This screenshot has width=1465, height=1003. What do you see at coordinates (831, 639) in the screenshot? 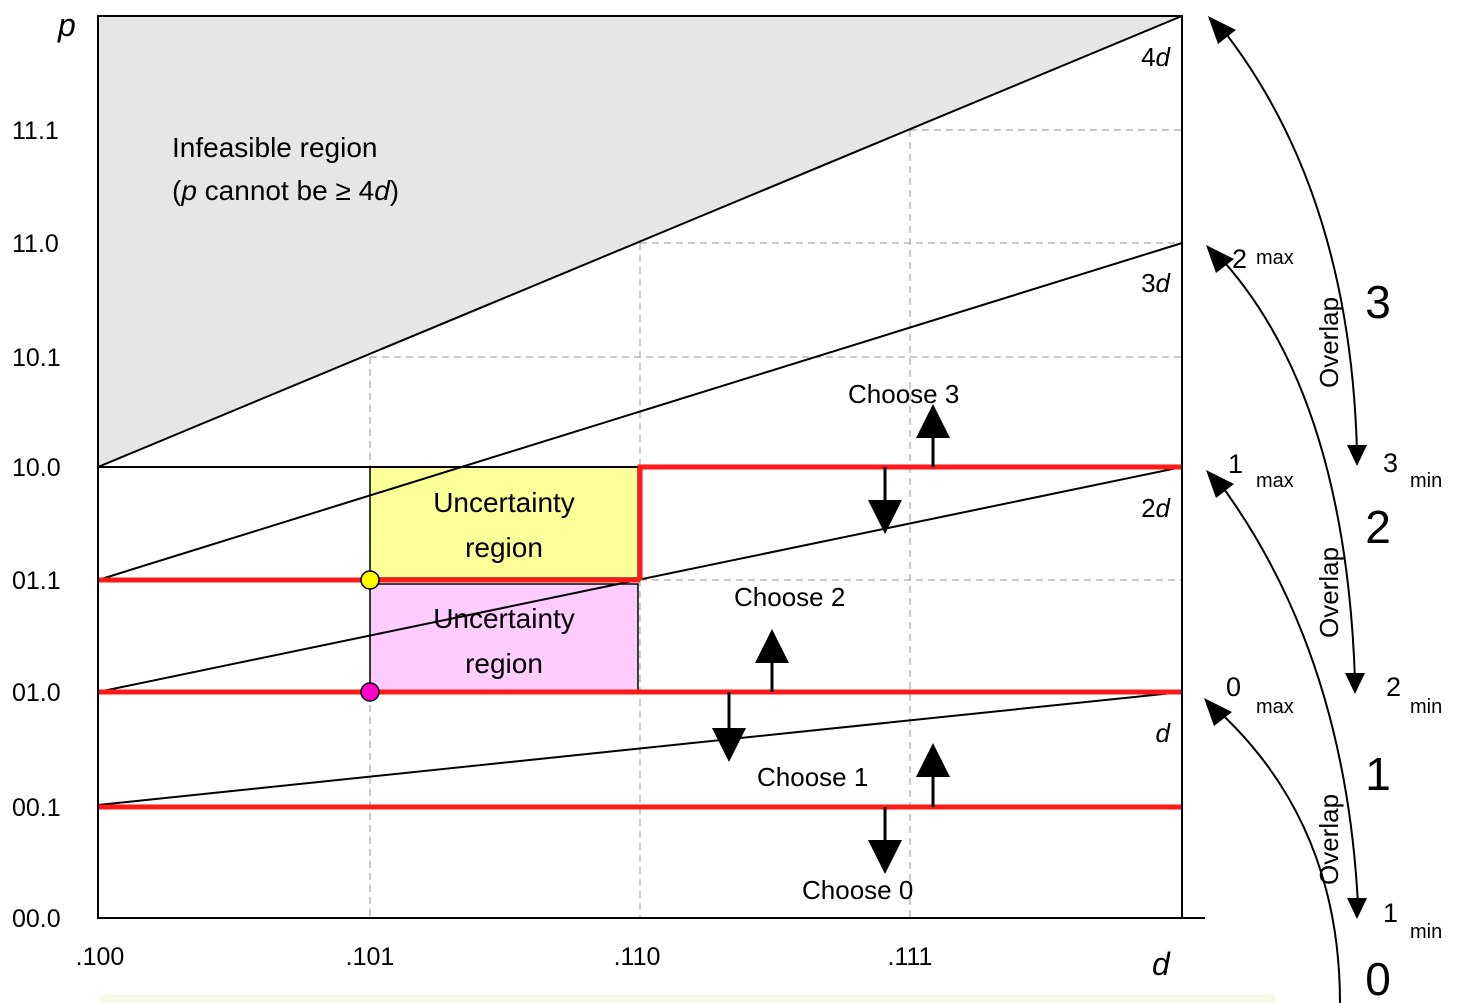
I see `choice-arrows` at bounding box center [831, 639].